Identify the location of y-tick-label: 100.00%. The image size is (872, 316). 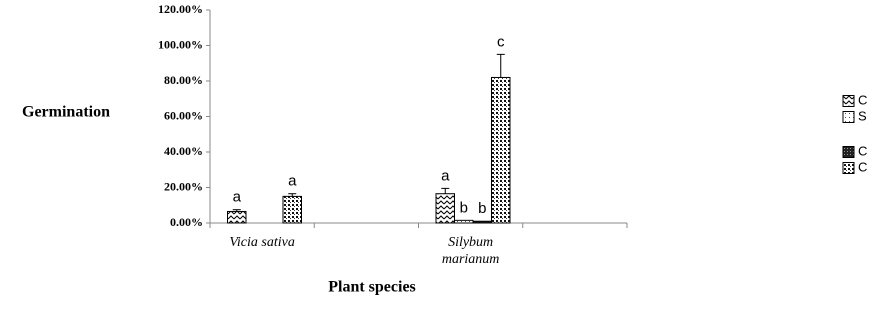
(180, 44).